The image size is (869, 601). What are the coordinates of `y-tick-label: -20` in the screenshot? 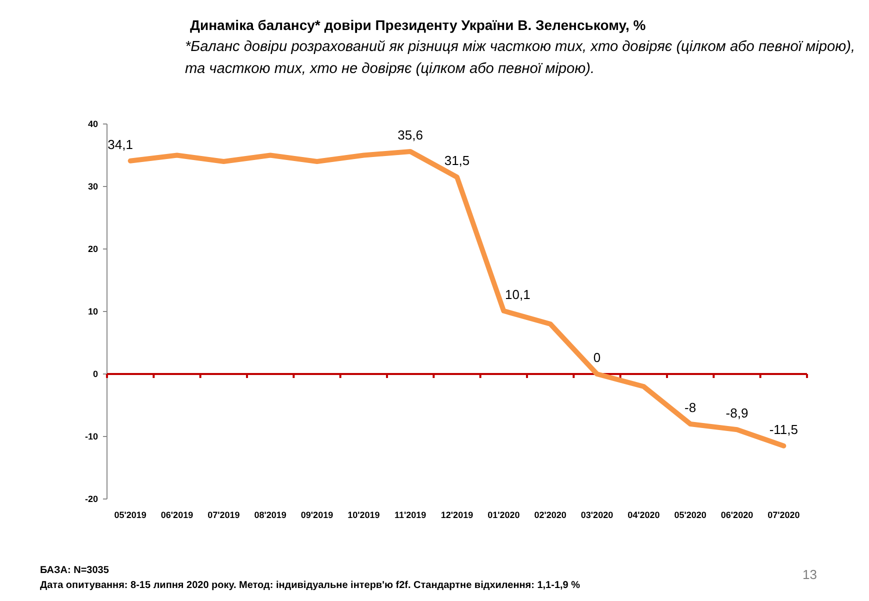 It's located at (91, 499).